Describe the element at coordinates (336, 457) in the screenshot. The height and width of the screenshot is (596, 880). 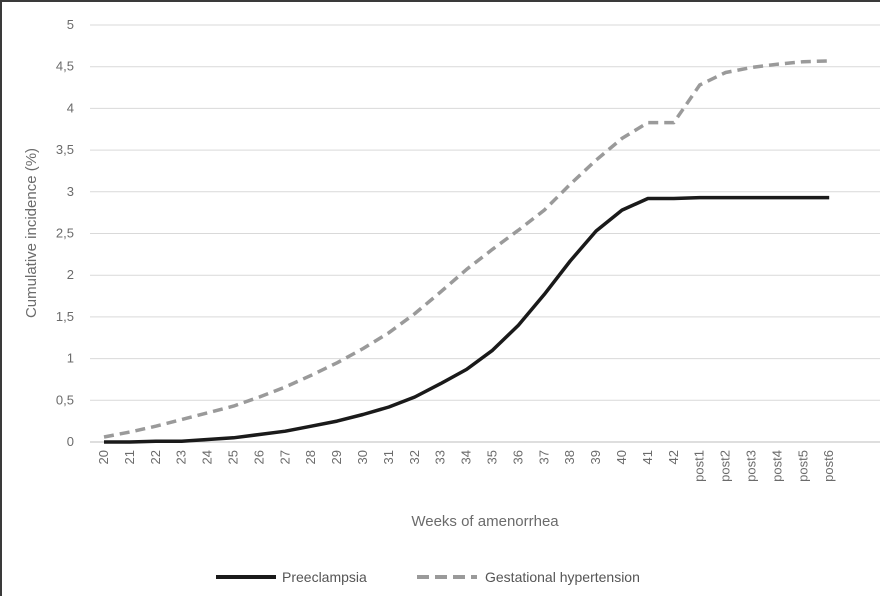
I see `x-tick-label: 29` at that location.